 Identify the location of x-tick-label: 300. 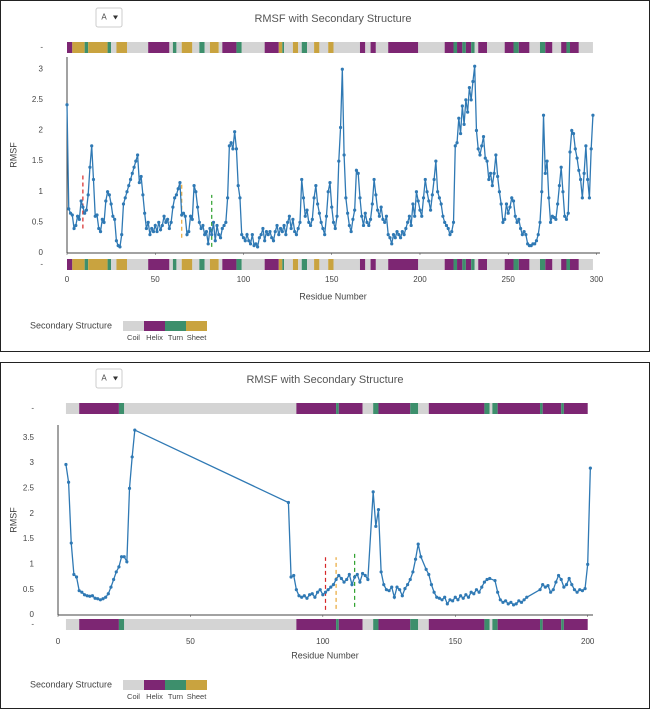
(597, 279).